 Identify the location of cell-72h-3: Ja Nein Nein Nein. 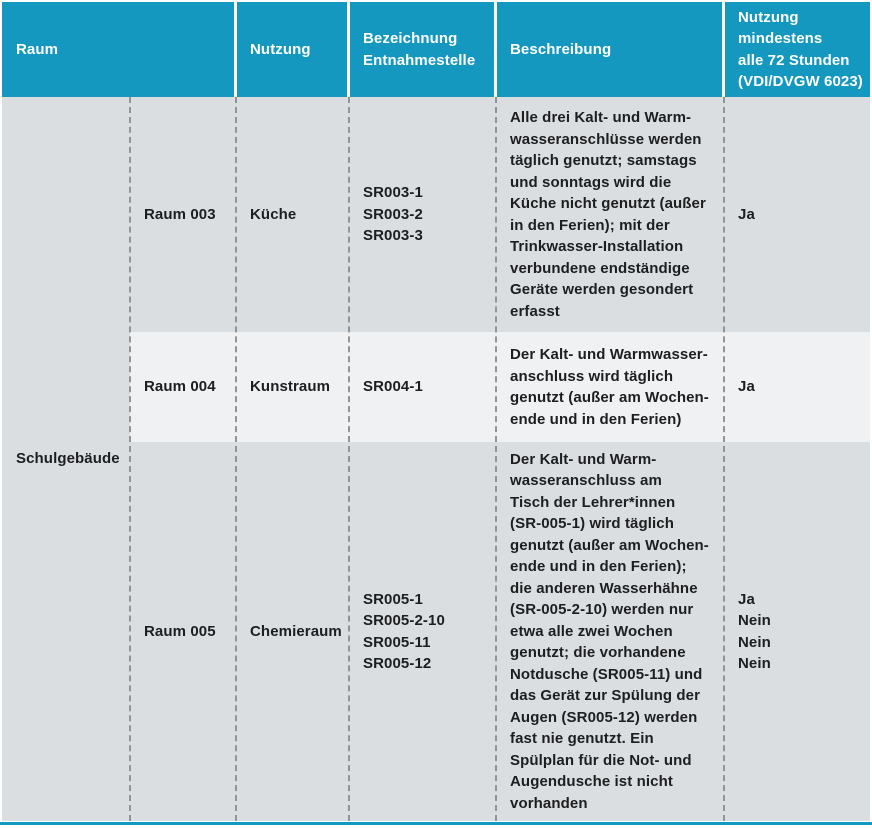
(797, 631).